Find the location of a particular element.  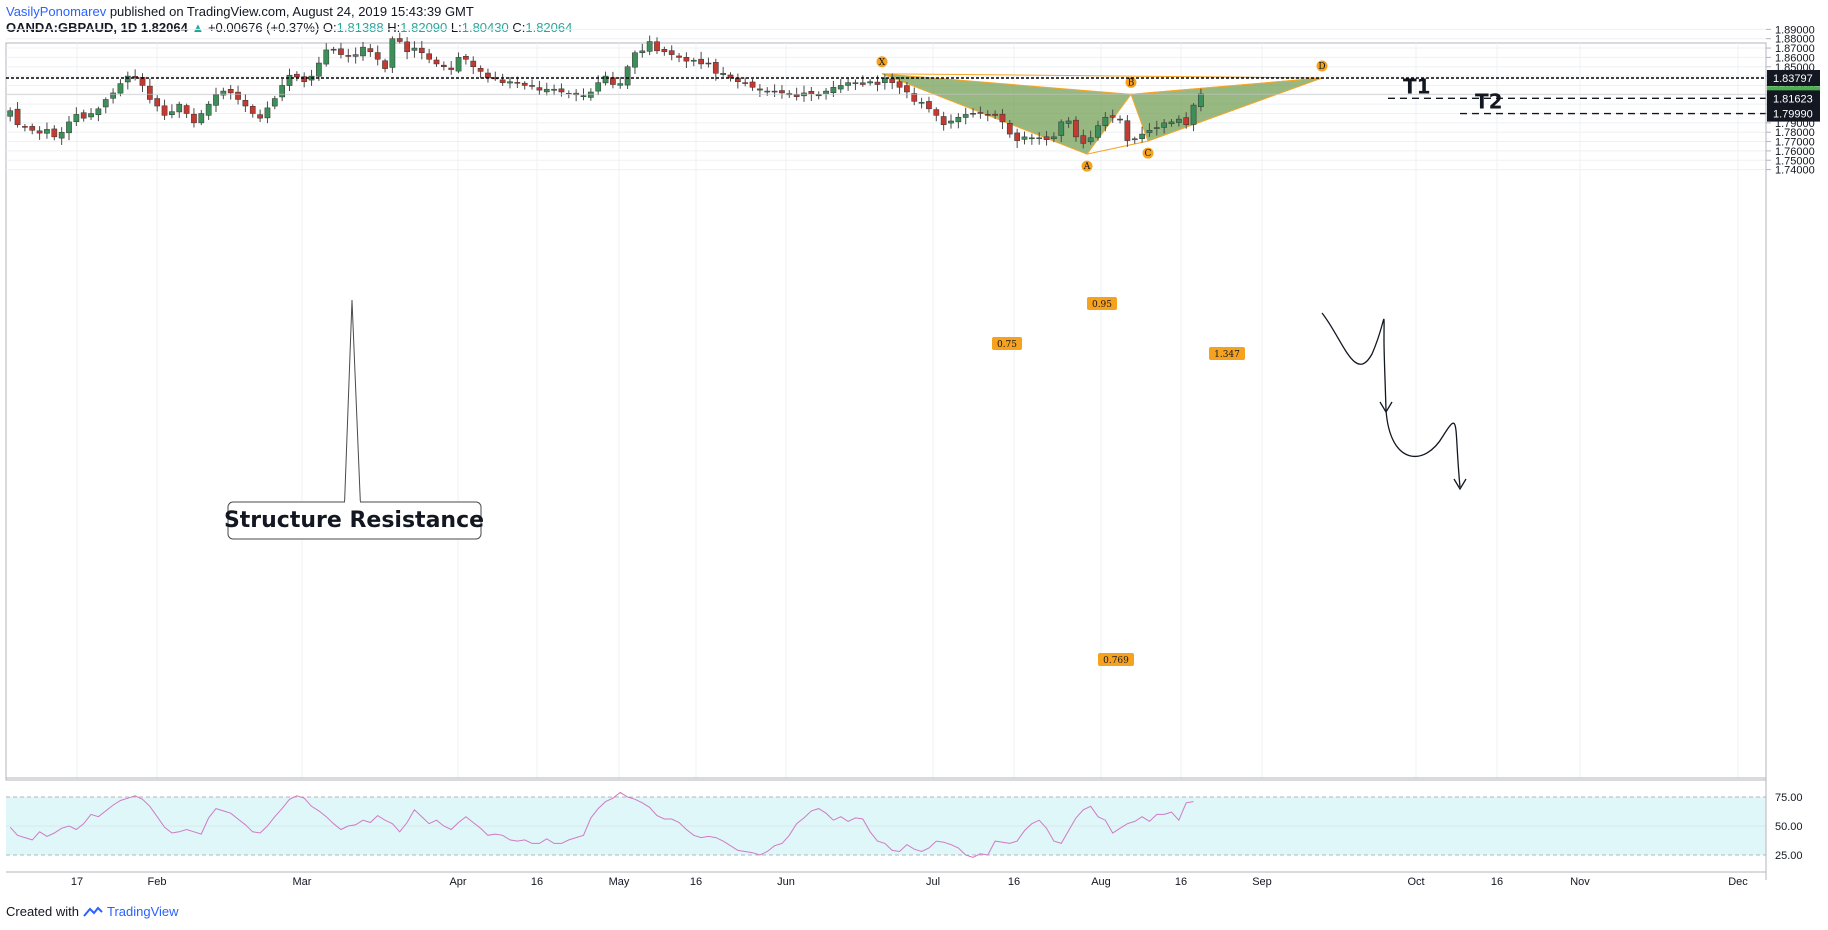

tradingview-logo-icon is located at coordinates (93, 911).